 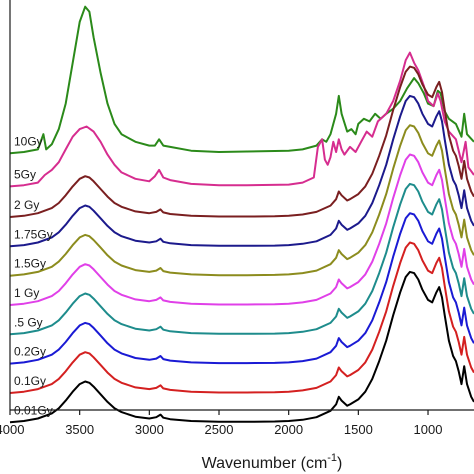 I want to click on x-tick-label-2: 3000, so click(x=149, y=429).